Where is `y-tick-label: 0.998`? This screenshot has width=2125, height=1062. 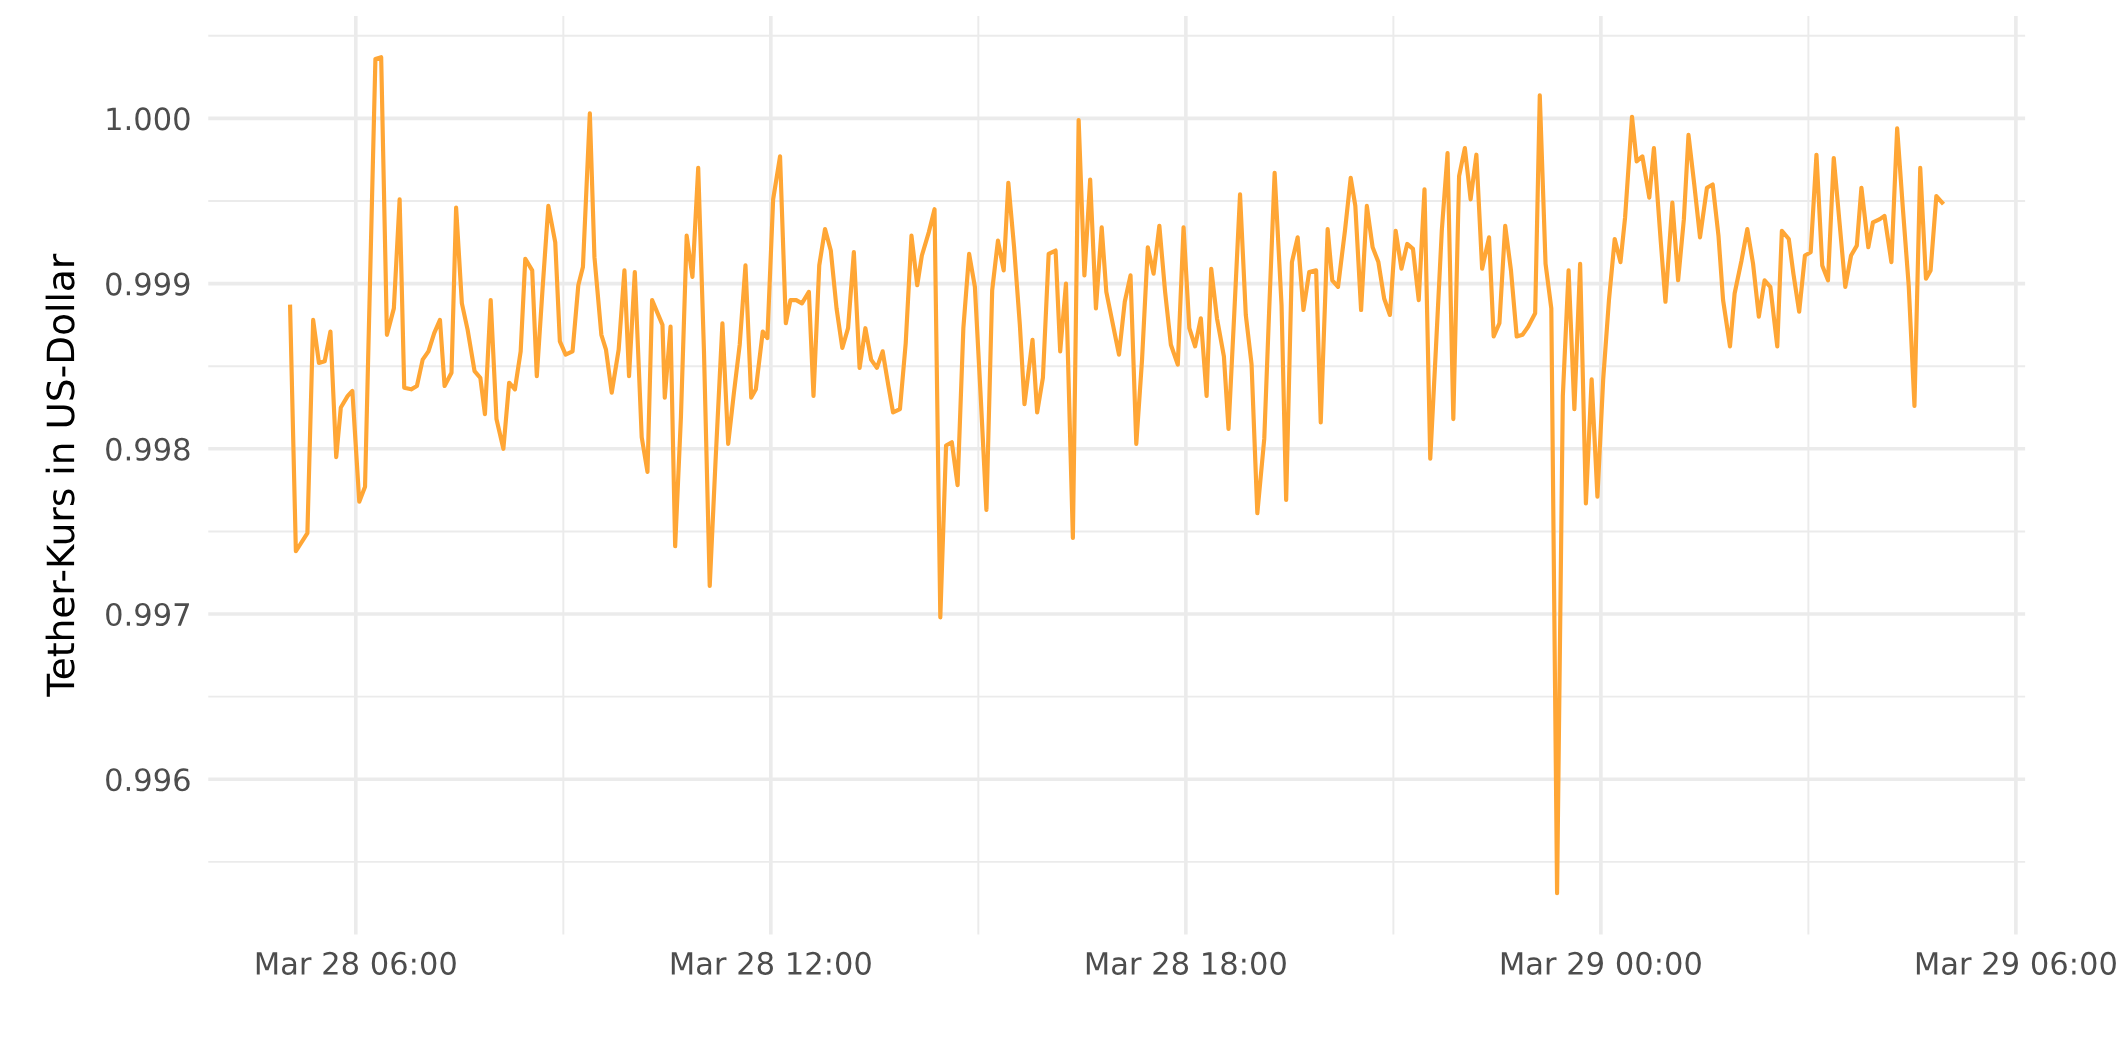
y-tick-label: 0.998 is located at coordinates (148, 449).